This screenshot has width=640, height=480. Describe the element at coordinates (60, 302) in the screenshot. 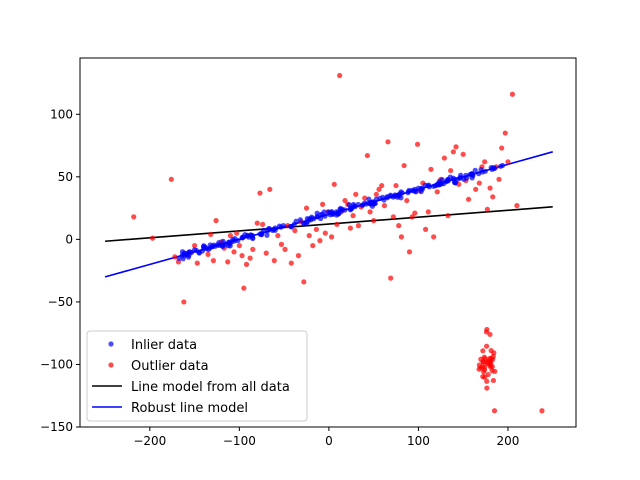

I see `y-tick-label: −50` at that location.